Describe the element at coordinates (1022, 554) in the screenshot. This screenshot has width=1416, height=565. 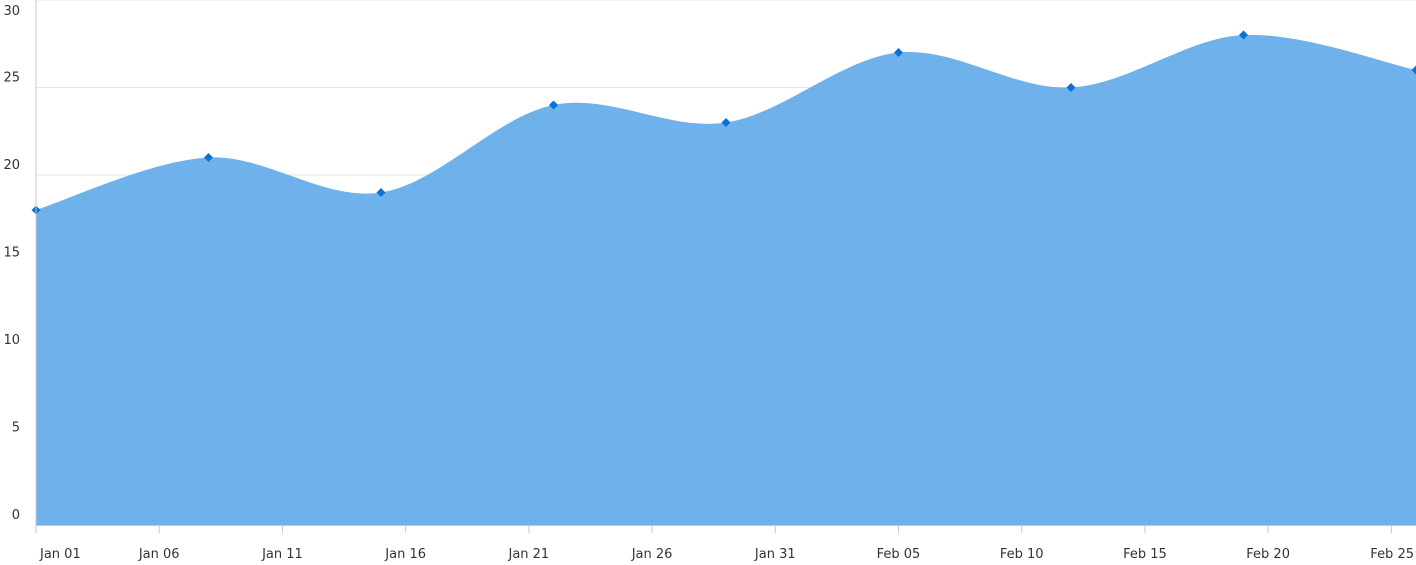
I see `x-tick-label: Feb 10` at that location.